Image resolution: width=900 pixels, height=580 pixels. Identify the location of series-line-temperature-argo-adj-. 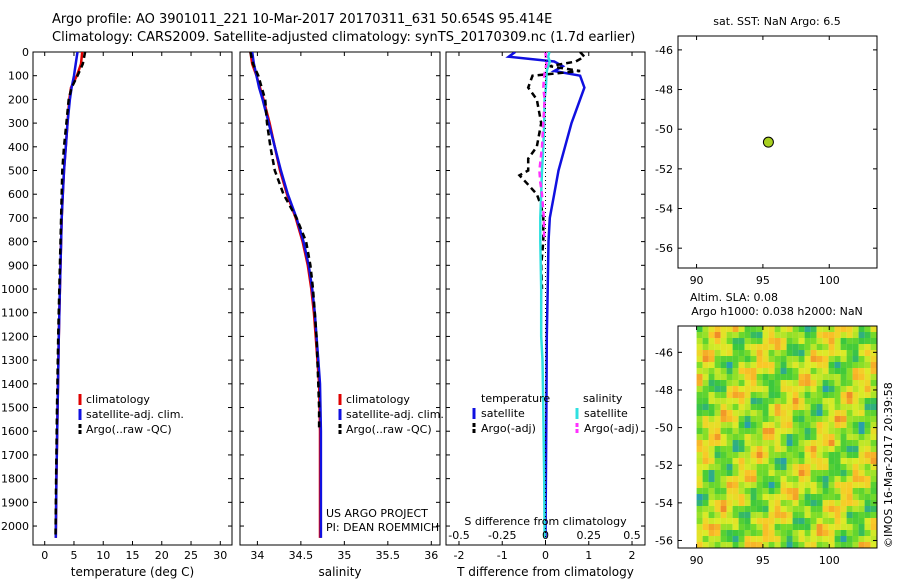
(552, 171).